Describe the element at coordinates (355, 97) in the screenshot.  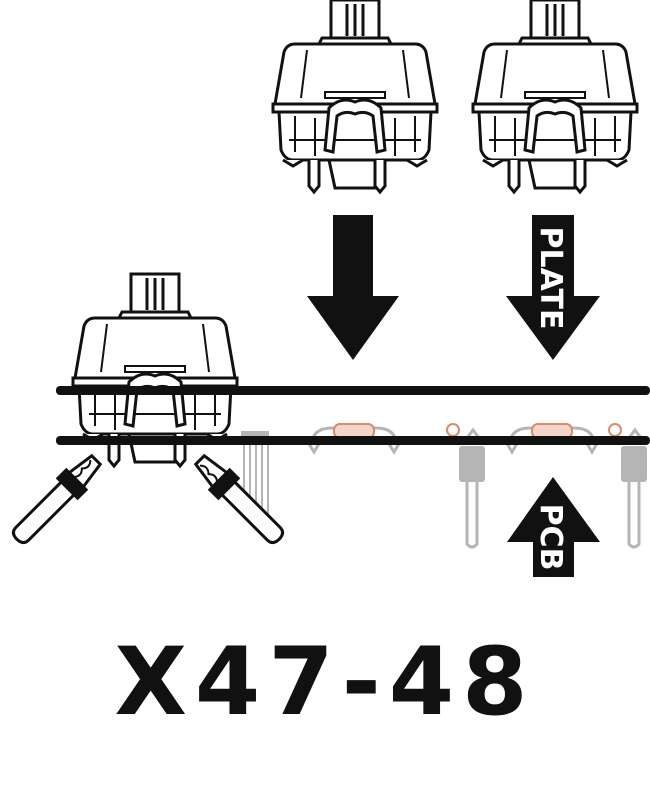
I see `keyboard-switch-top-middle` at that location.